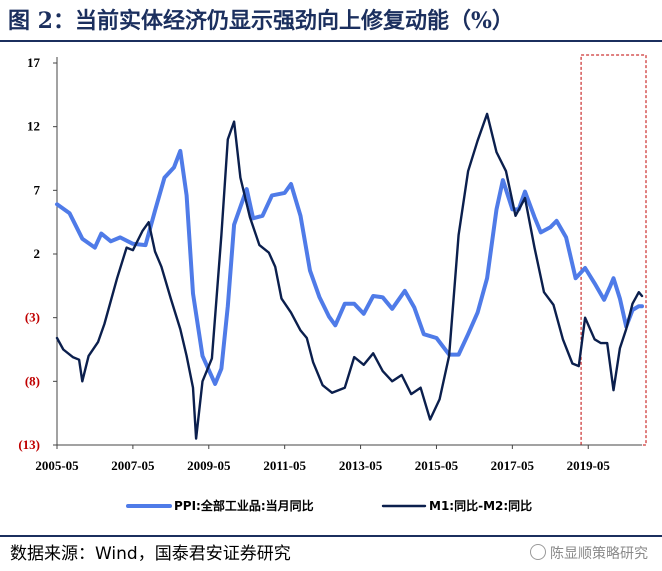  Describe the element at coordinates (150, 554) in the screenshot. I see `source-note: 数据来源：Wind，国泰君安证券研究` at that location.